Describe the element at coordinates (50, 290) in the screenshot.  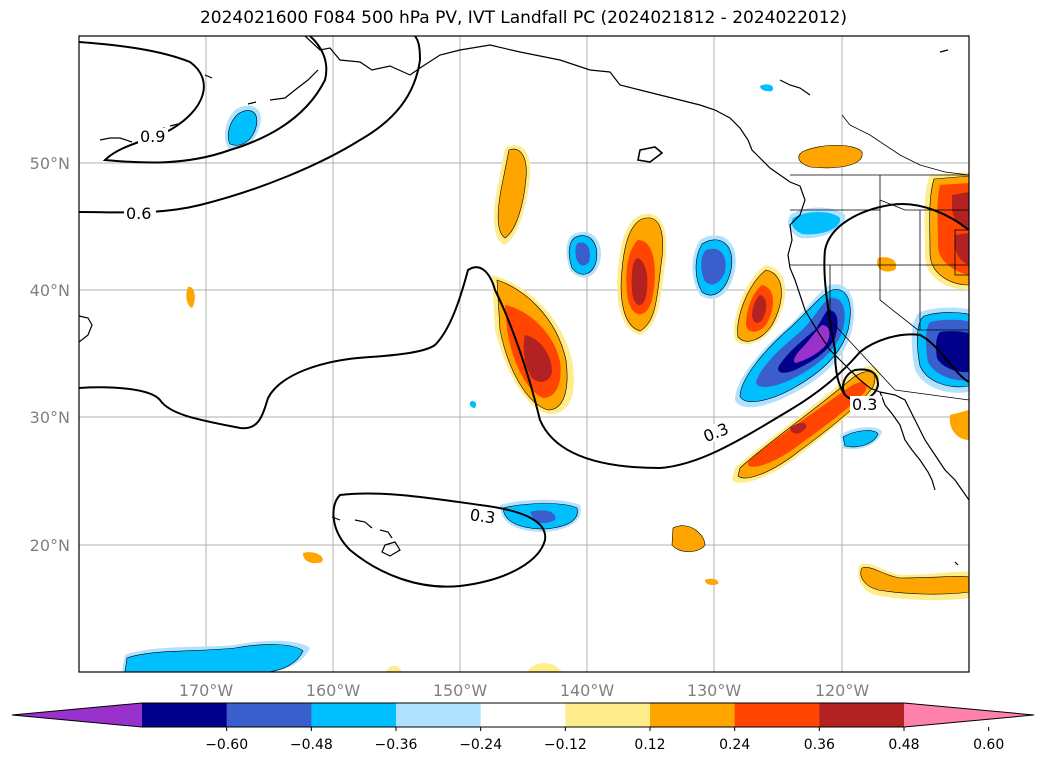
I see `lat-label-40n: 40°N` at that location.